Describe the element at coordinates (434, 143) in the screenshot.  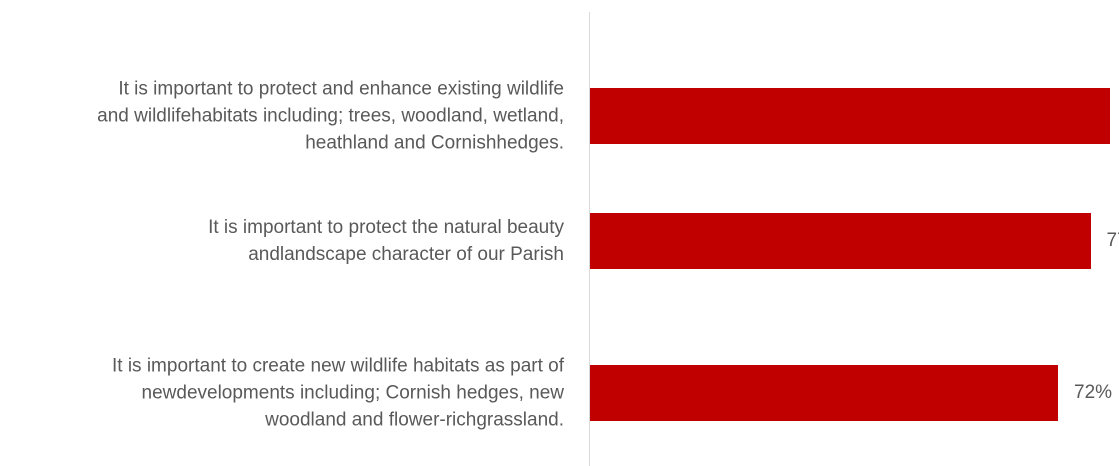
I see `category-label-line: heathland and Cornishhedges.` at that location.